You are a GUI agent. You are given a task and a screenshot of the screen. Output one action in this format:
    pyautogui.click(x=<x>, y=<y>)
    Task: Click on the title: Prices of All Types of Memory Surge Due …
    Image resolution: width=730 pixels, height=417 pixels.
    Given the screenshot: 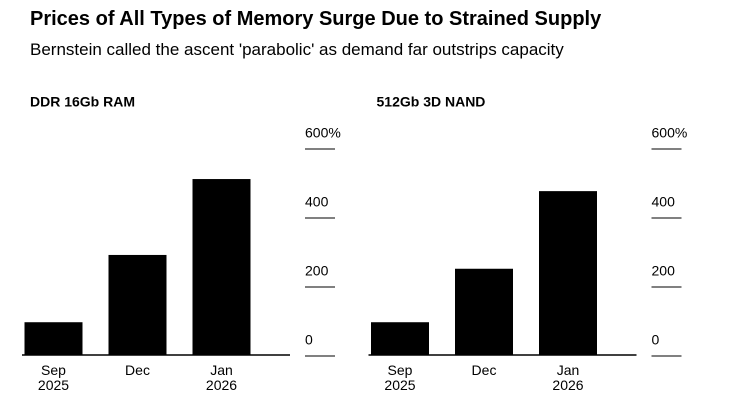 What is the action you would take?
    pyautogui.click(x=316, y=19)
    